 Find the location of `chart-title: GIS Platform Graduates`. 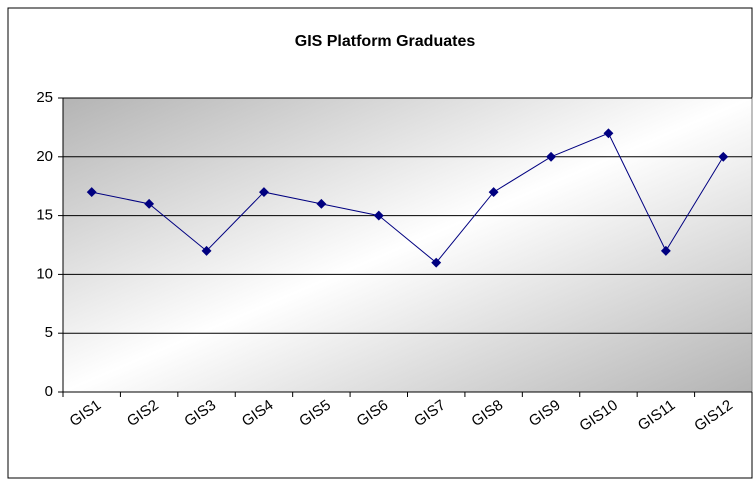

chart-title: GIS Platform Graduates is located at coordinates (385, 41).